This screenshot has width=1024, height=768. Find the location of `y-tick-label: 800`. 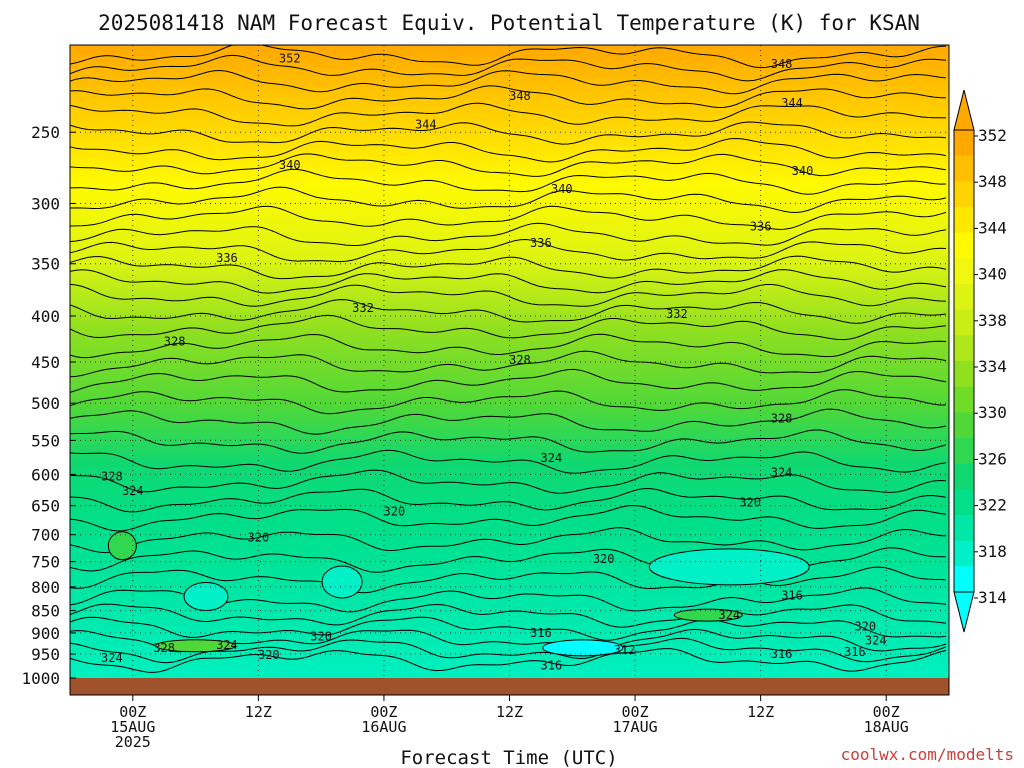

y-tick-label: 800 is located at coordinates (45, 587).